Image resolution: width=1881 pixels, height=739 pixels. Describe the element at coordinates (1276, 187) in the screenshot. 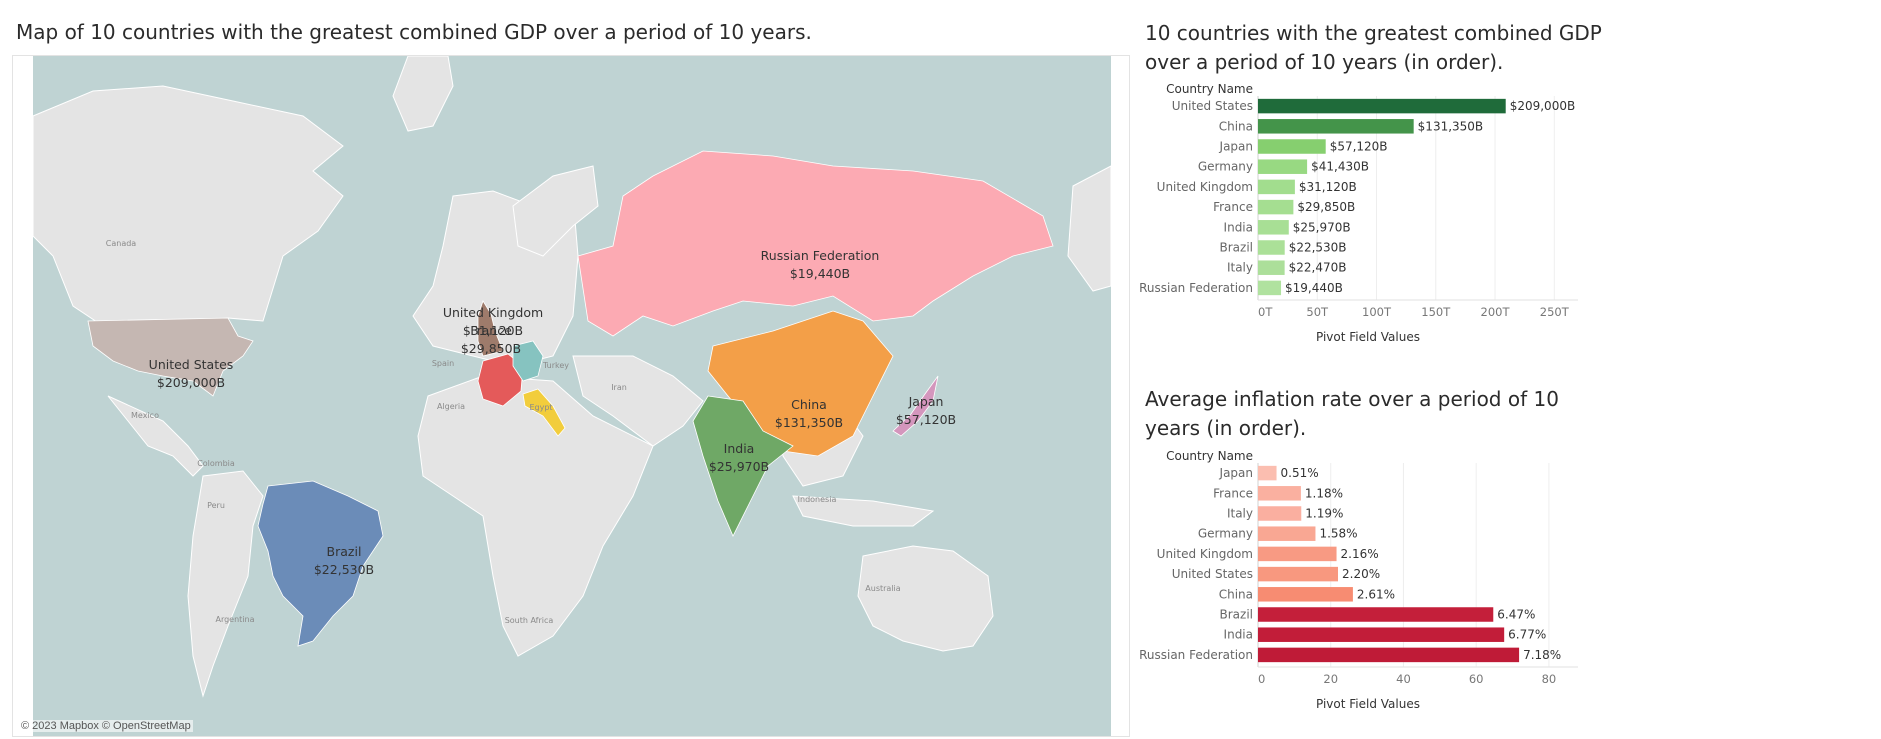

I see `gdp-bar-united-kingdom` at that location.